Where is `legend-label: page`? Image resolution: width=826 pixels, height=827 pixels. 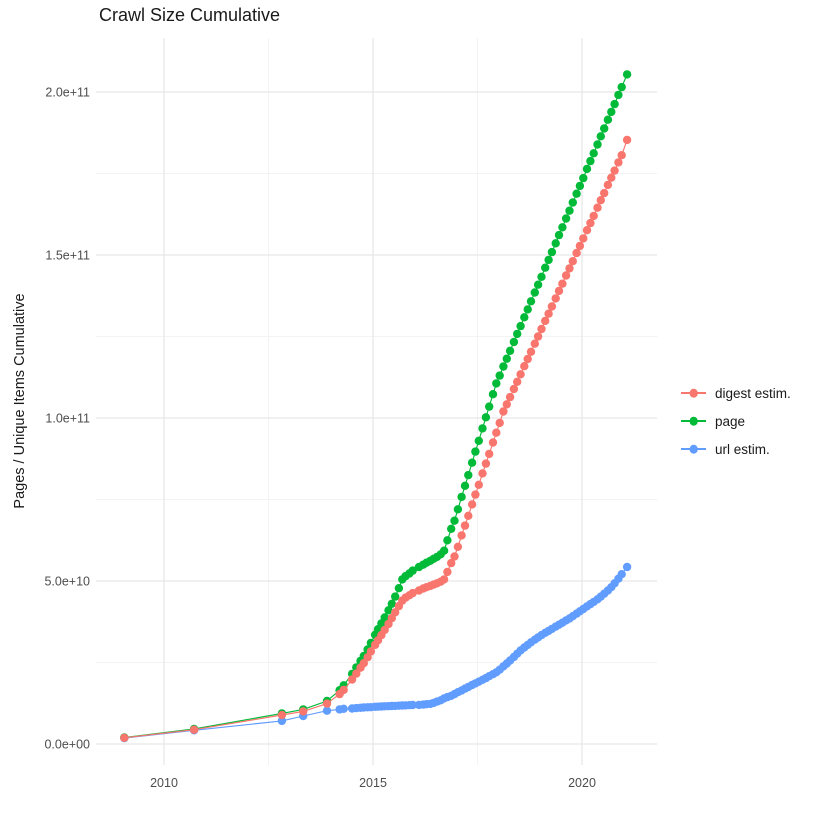 legend-label: page is located at coordinates (730, 421).